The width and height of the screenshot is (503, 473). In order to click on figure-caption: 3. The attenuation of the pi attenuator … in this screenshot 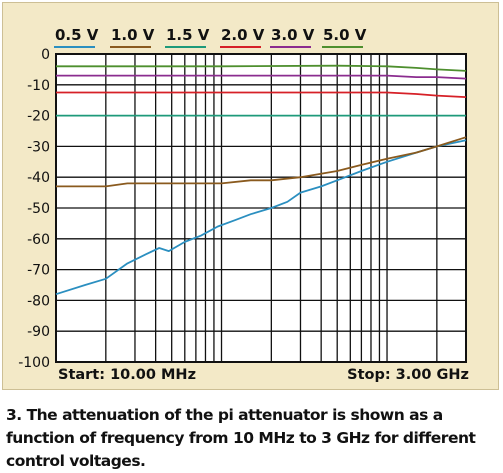, I will do `click(241, 438)`.